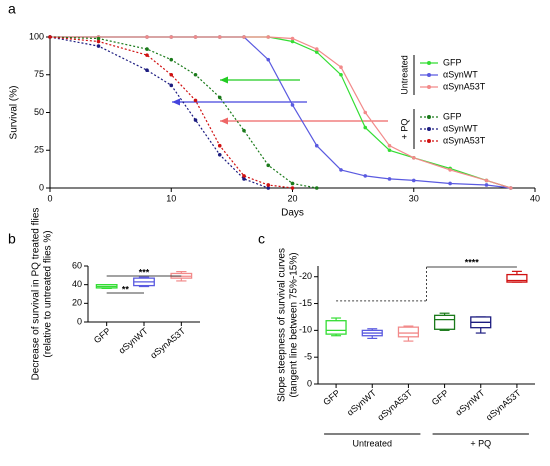 This screenshot has width=550, height=466. I want to click on legend-label: GFP, so click(452, 116).